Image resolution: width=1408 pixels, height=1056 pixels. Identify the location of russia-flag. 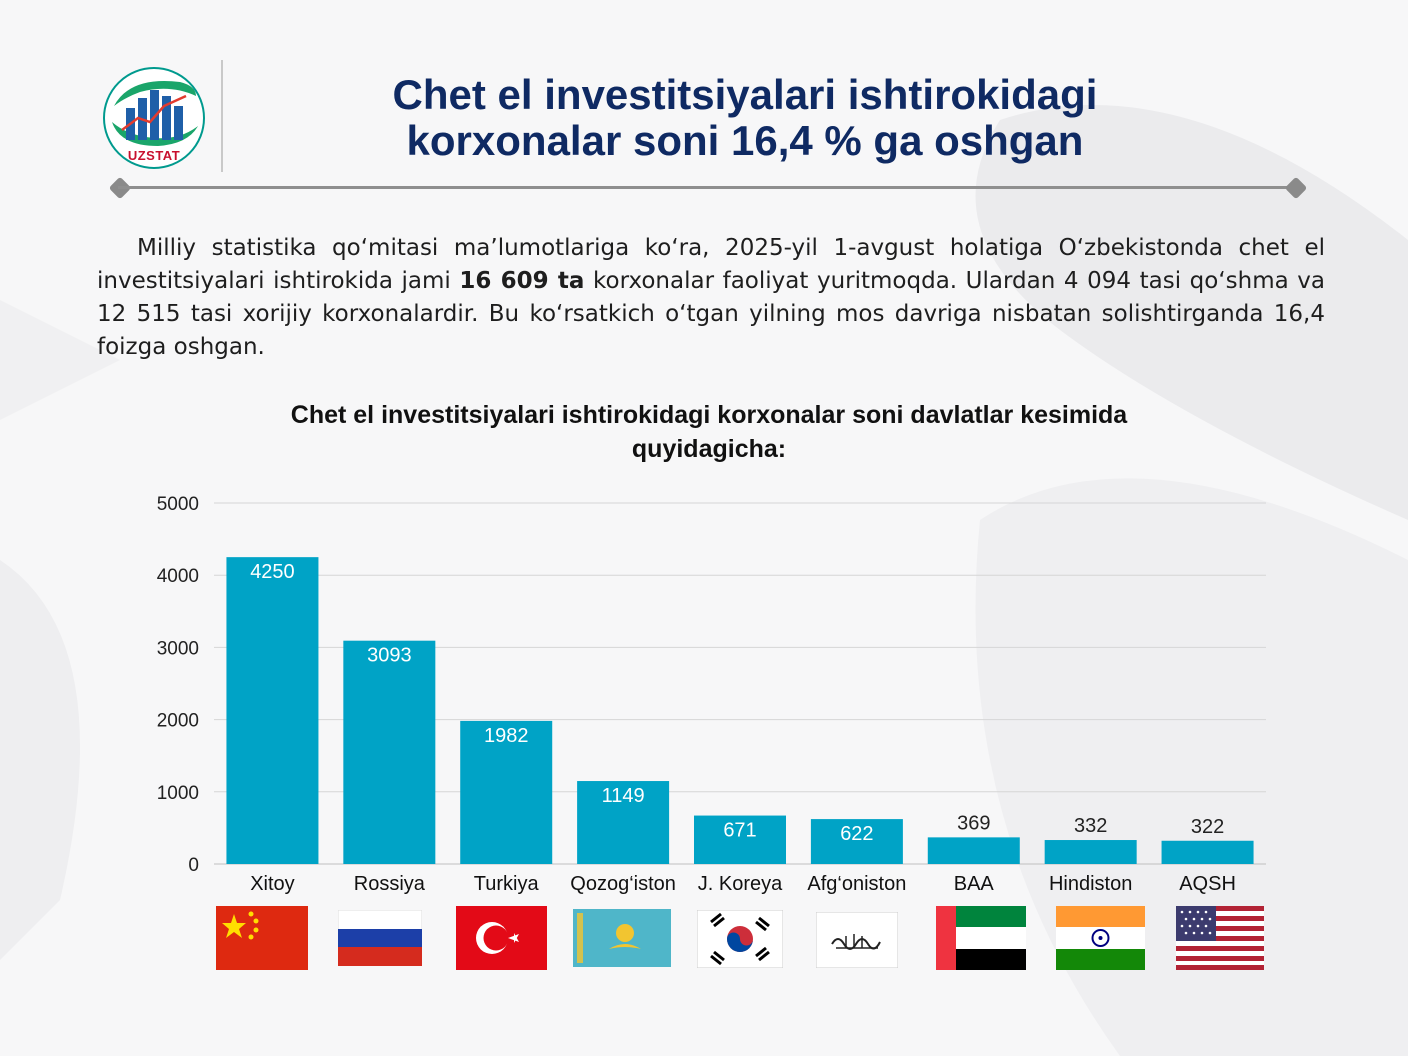
(380, 942).